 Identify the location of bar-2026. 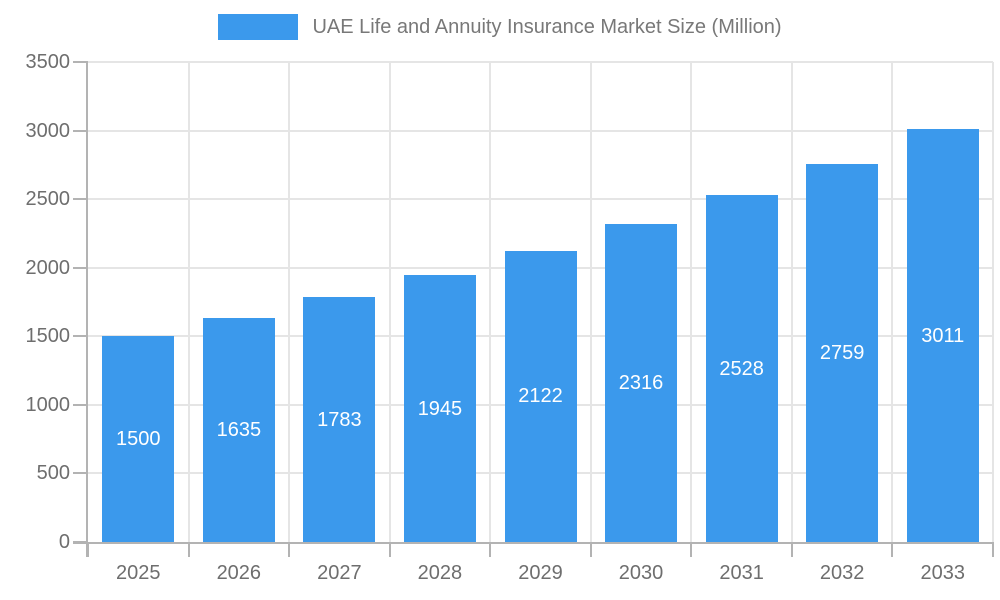
(238, 429).